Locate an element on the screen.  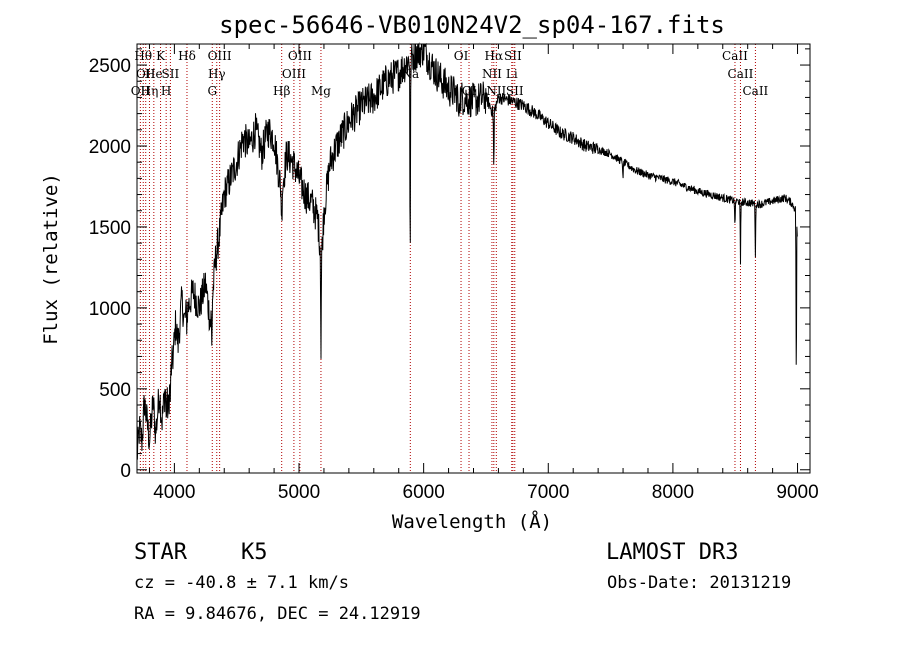
object-subclass: K5 is located at coordinates (254, 552).